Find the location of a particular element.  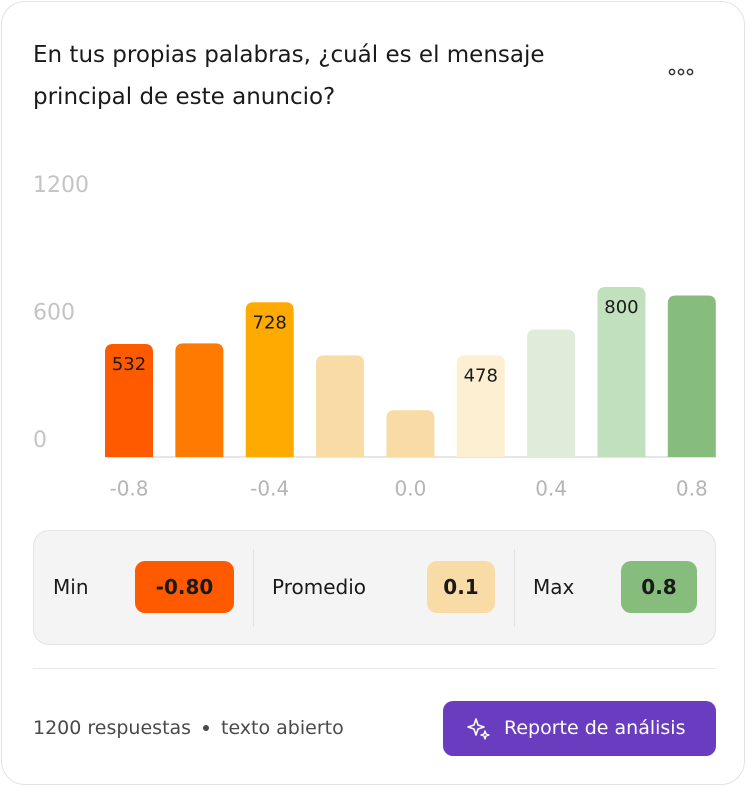

data-label: 532 is located at coordinates (129, 364).